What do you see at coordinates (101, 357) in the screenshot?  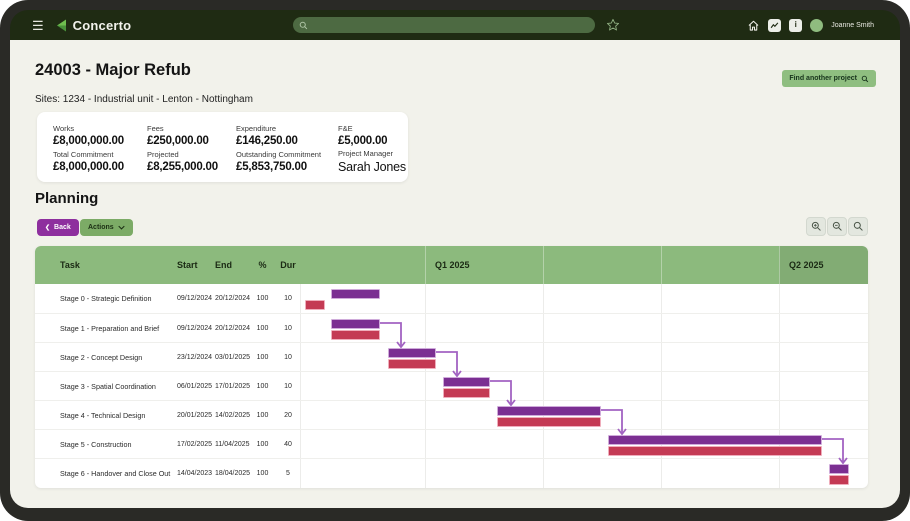 I see `task-name: Stage 2 - Concept Design` at bounding box center [101, 357].